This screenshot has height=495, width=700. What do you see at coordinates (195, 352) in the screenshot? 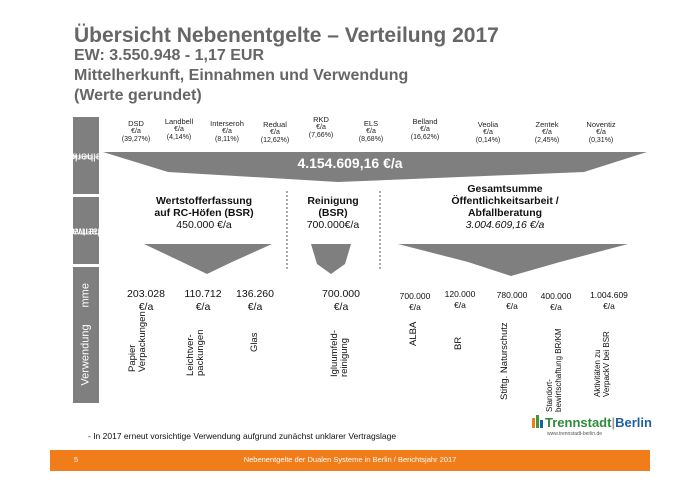
I see `use-leichtverpackungen: Leichtver-packungen` at bounding box center [195, 352].